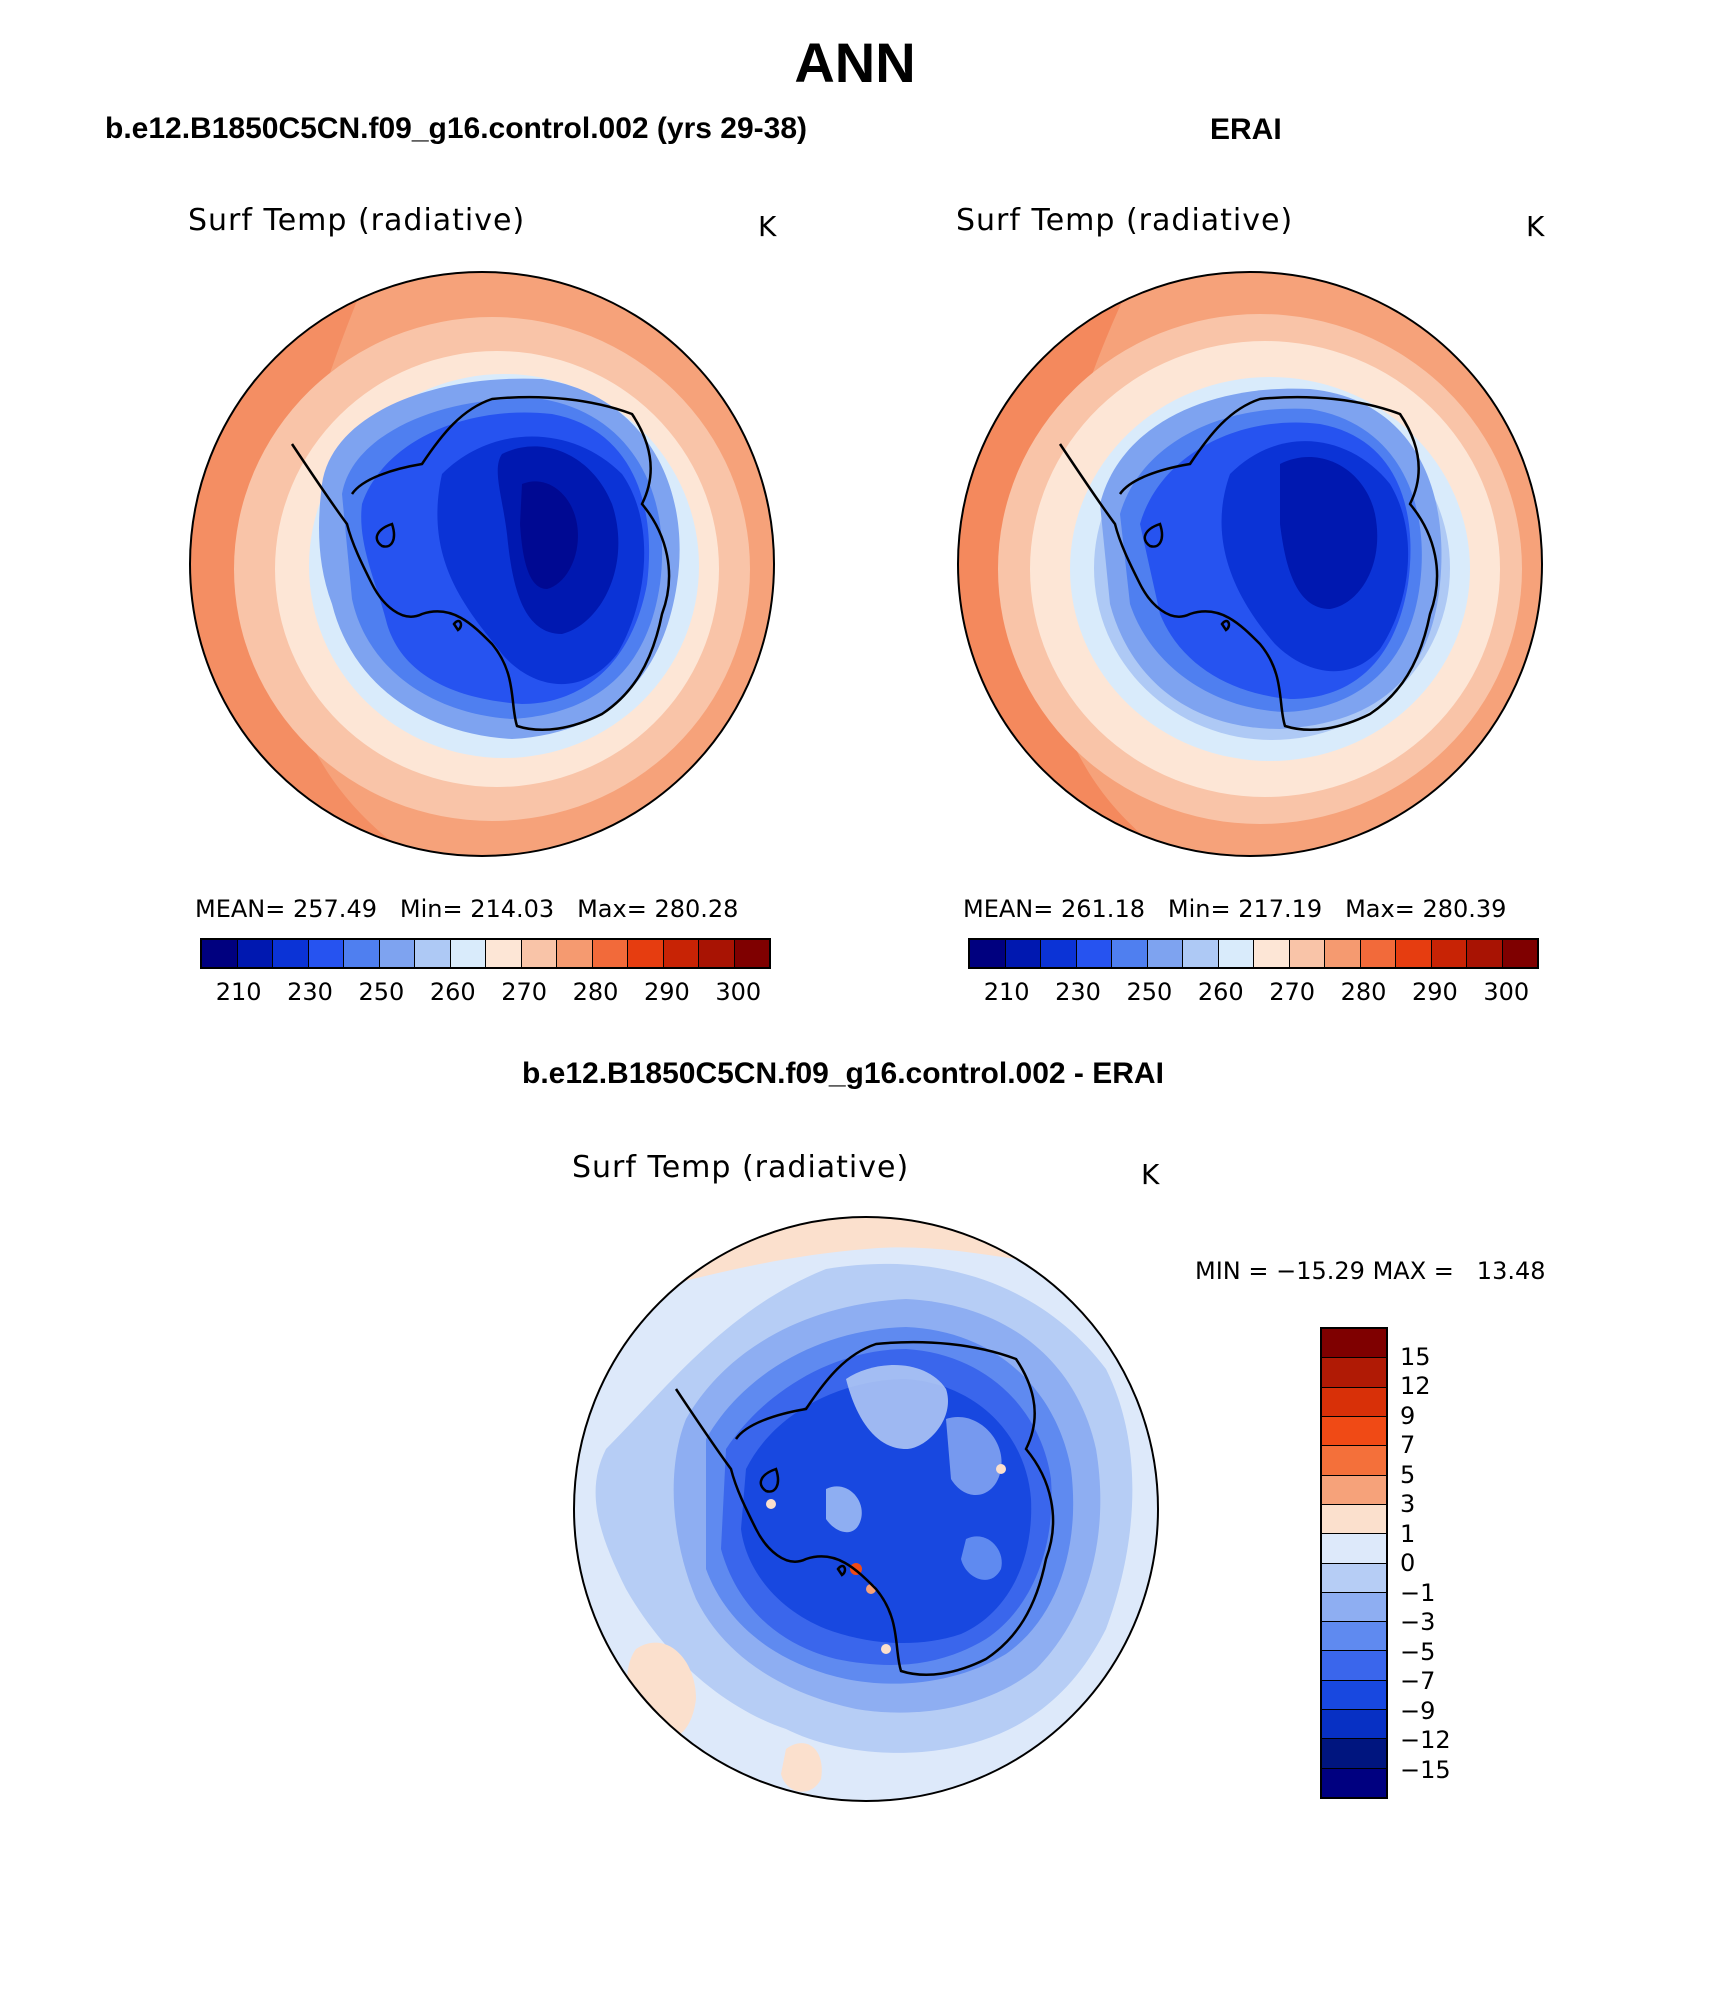 The width and height of the screenshot is (1710, 2000). What do you see at coordinates (741, 1167) in the screenshot?
I see `diff-variable-label: Surf Temp (radiative)` at bounding box center [741, 1167].